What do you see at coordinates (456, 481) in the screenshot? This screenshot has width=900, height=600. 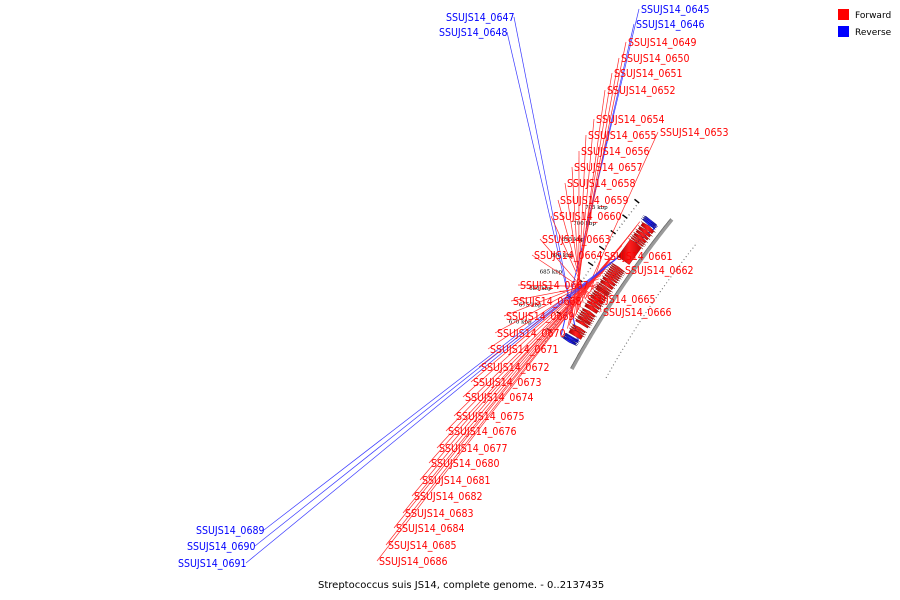 I see `gene-label: SSUJS14_0681` at bounding box center [456, 481].